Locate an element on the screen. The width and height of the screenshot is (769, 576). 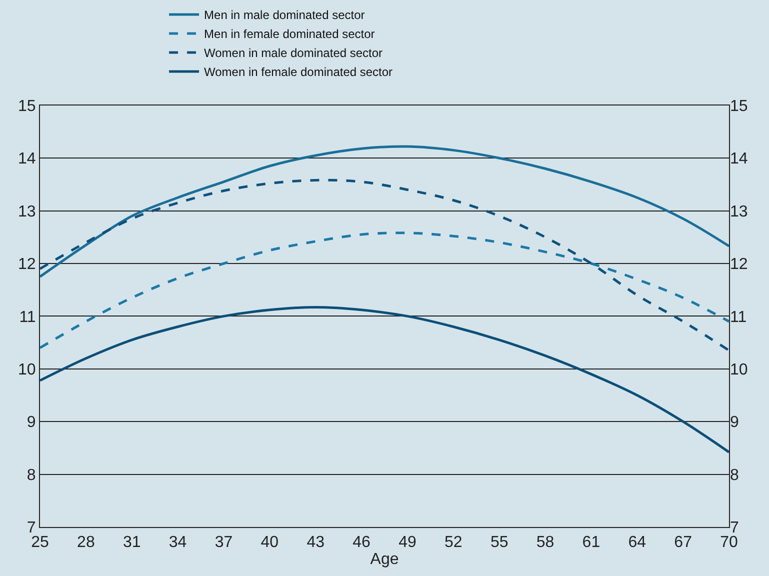
y-tick-label: 10 is located at coordinates (27, 370).